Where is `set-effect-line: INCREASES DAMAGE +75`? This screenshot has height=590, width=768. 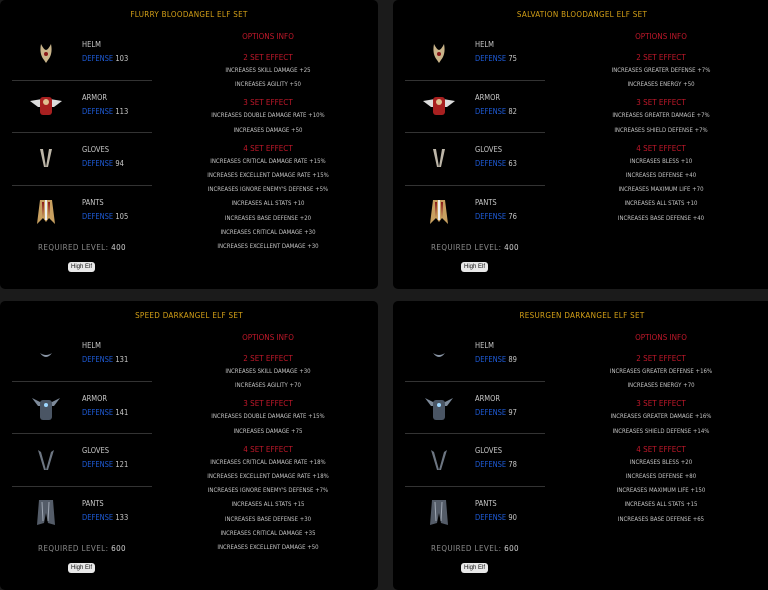
set-effect-line: INCREASES DAMAGE +75 is located at coordinates (268, 431).